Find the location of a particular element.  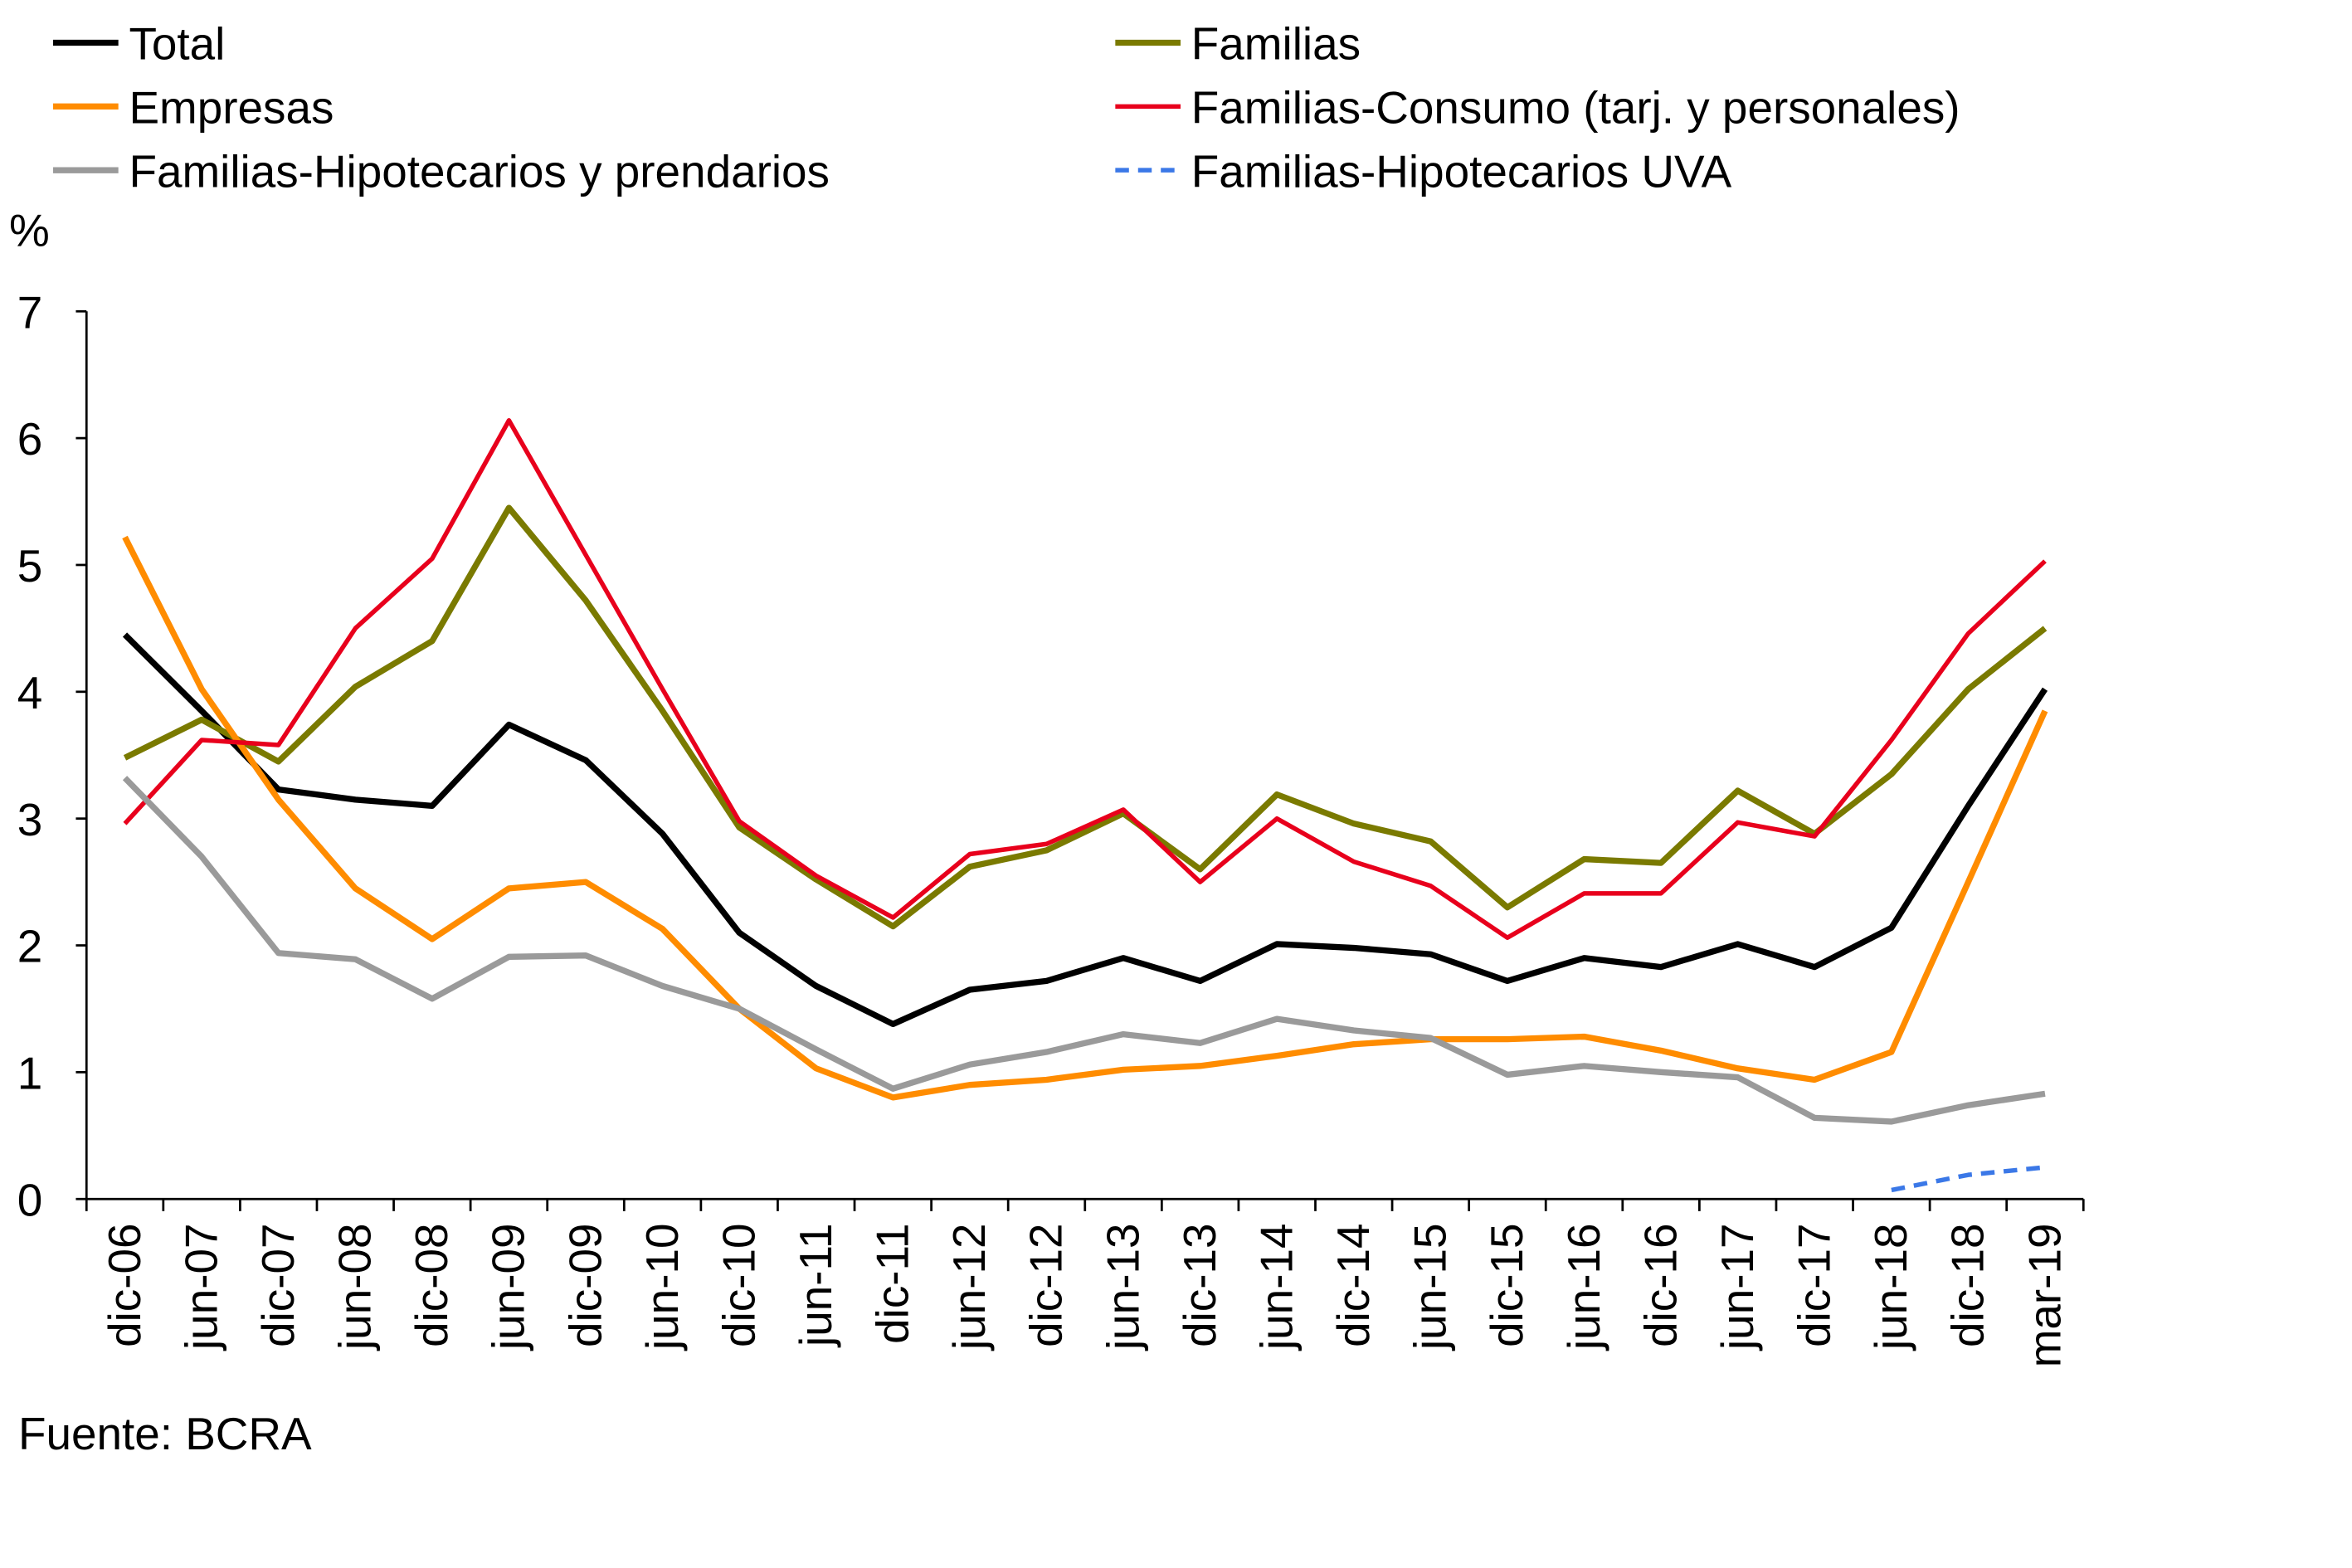

x-tick-label: jun-11 is located at coordinates (815, 1286).